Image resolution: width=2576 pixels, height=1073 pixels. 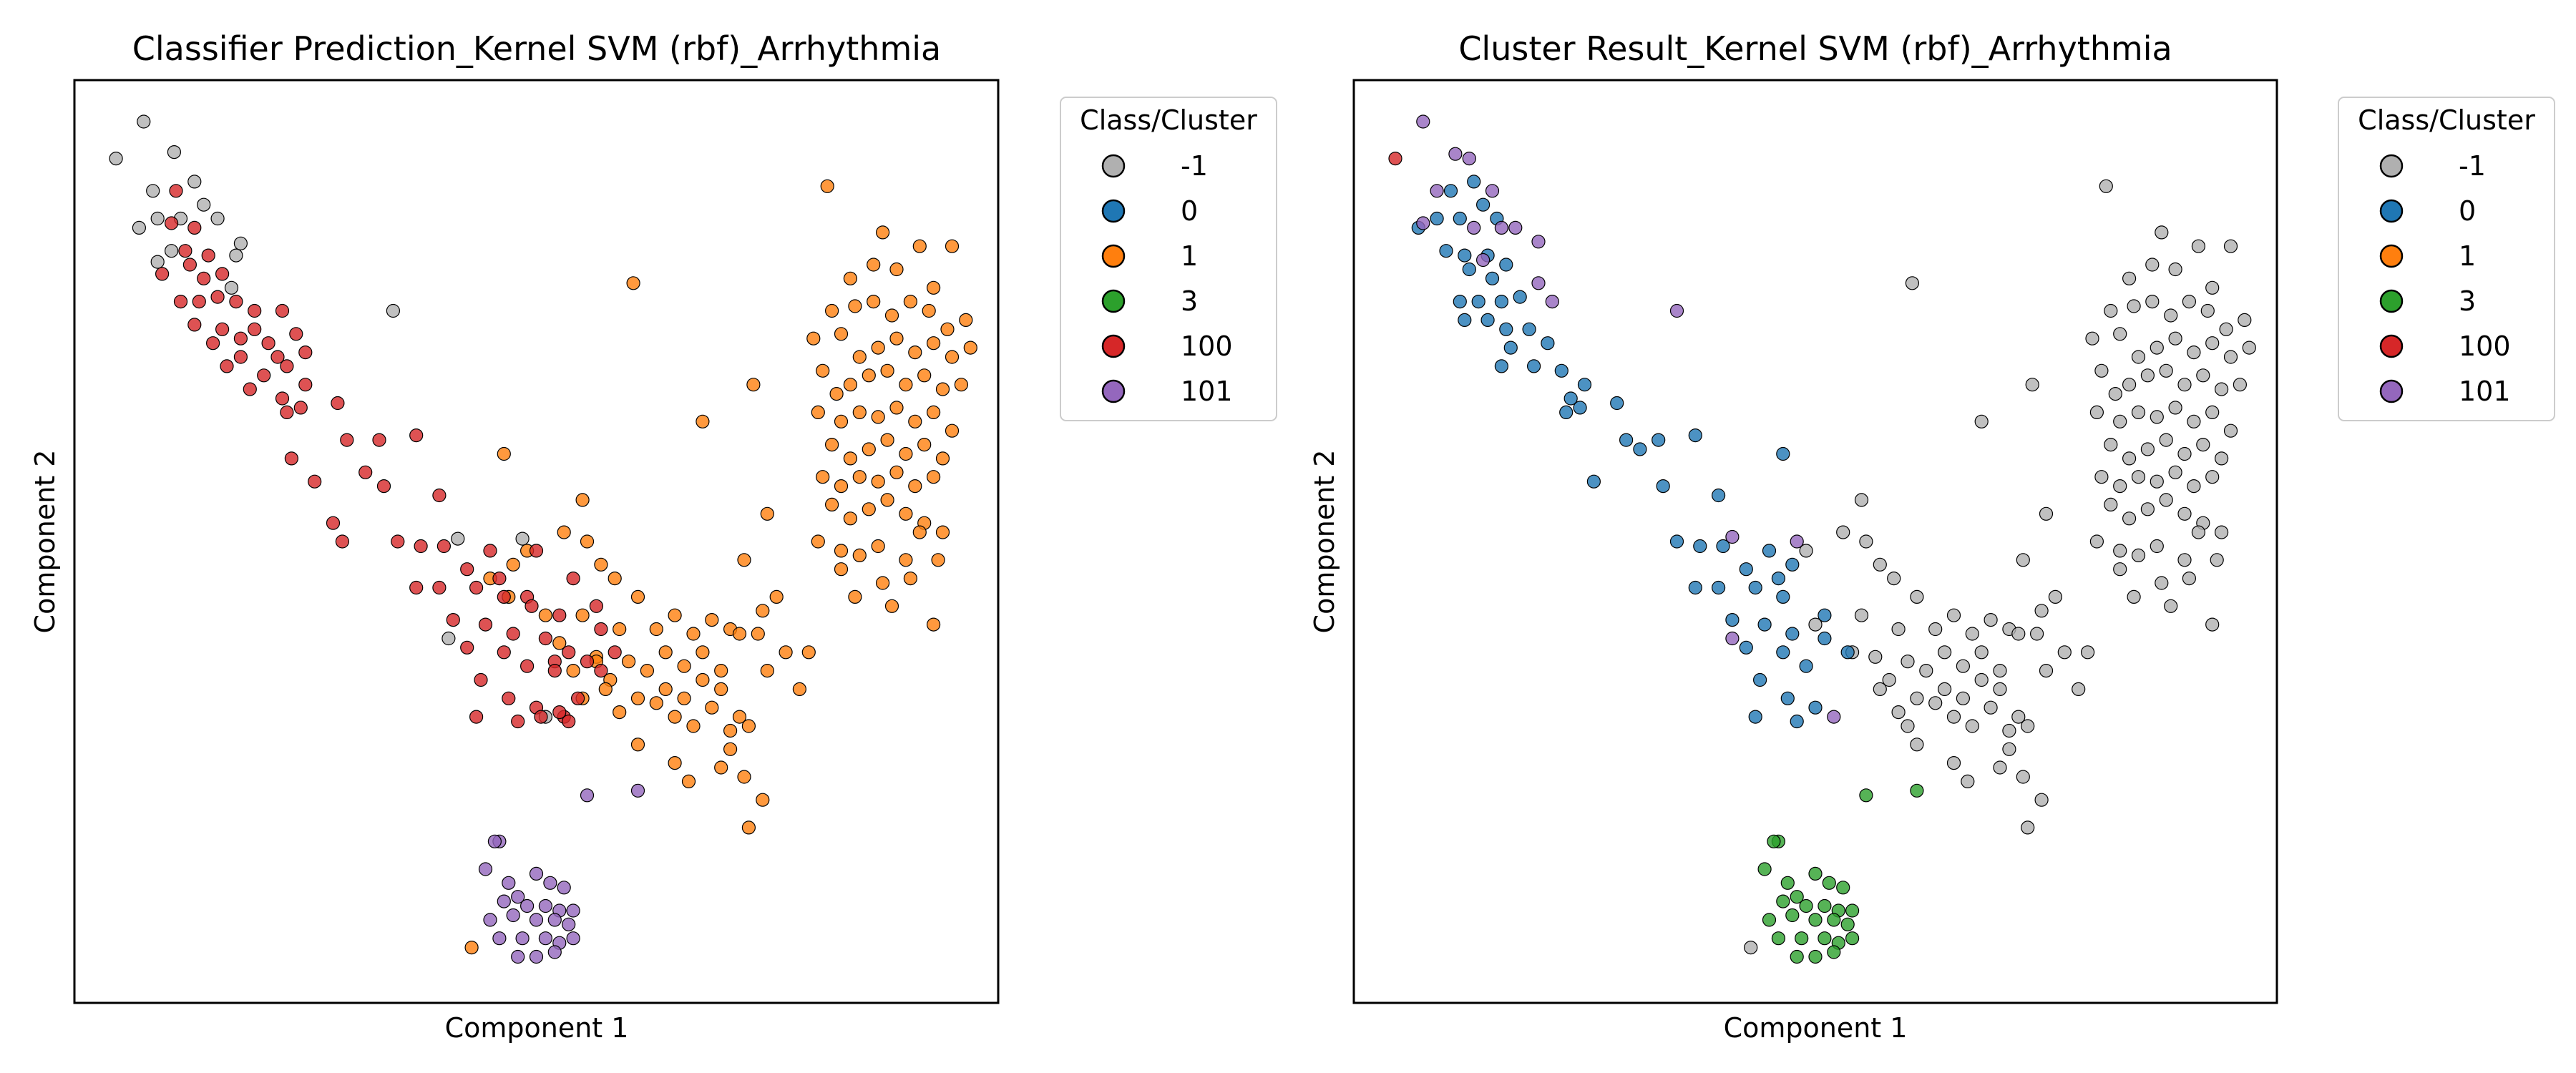 I want to click on legend-items: -1 0 1 3 100 101, so click(x=2445, y=278).